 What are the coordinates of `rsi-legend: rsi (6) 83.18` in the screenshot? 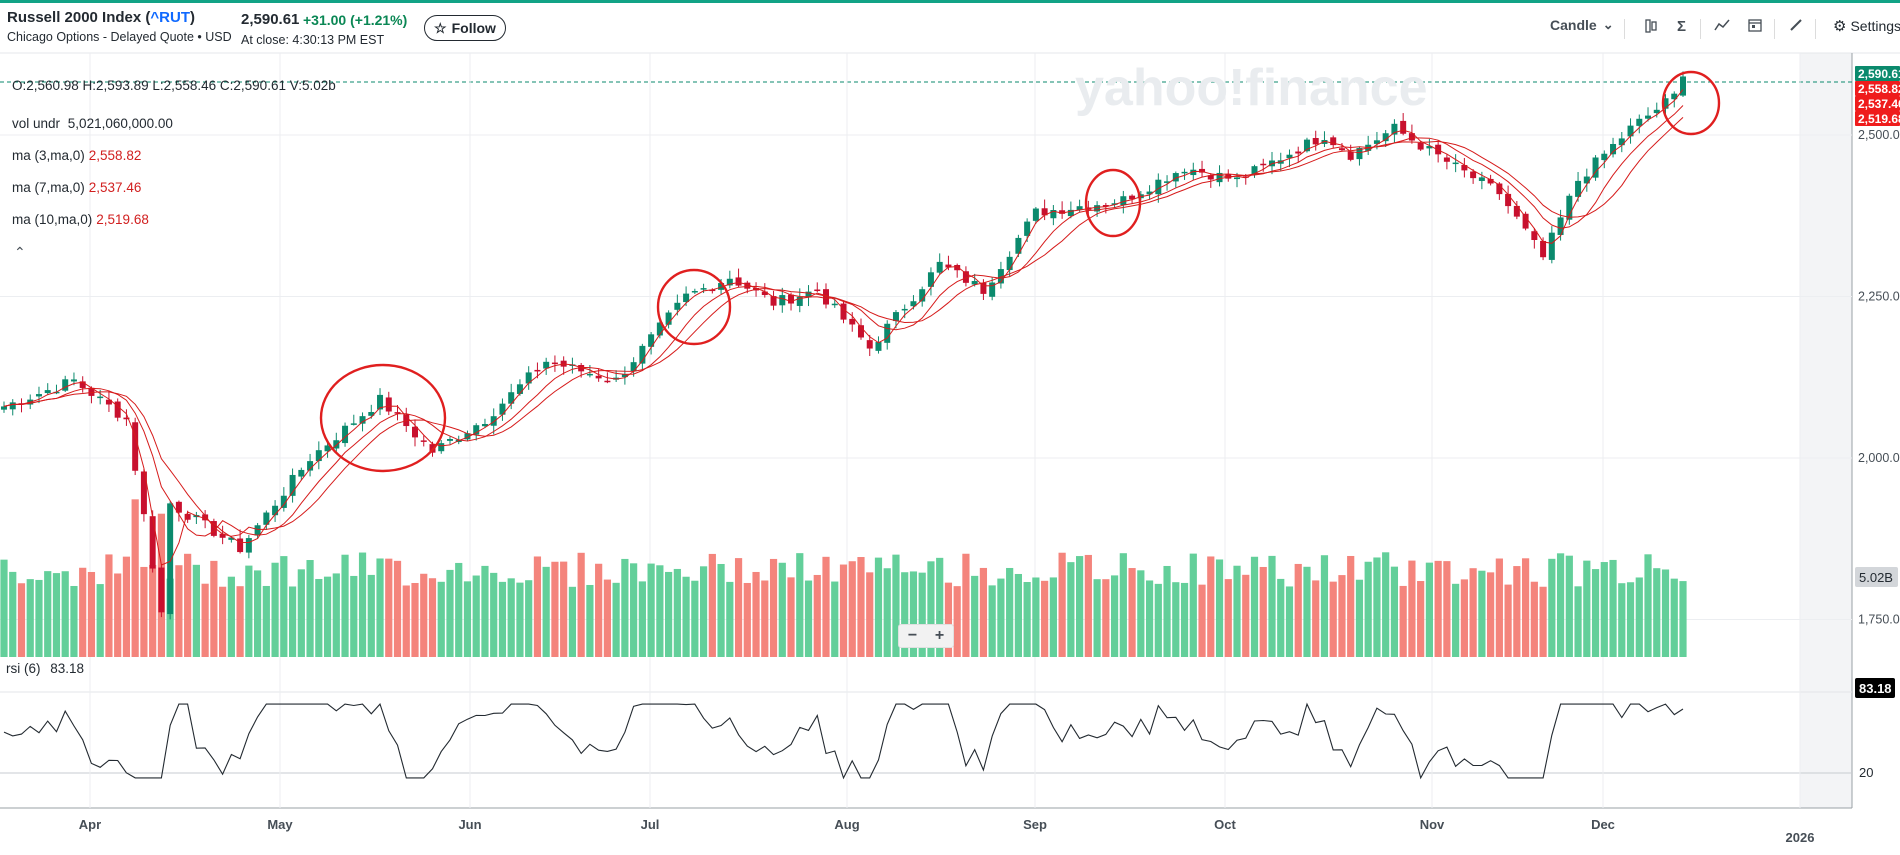 It's located at (45, 668).